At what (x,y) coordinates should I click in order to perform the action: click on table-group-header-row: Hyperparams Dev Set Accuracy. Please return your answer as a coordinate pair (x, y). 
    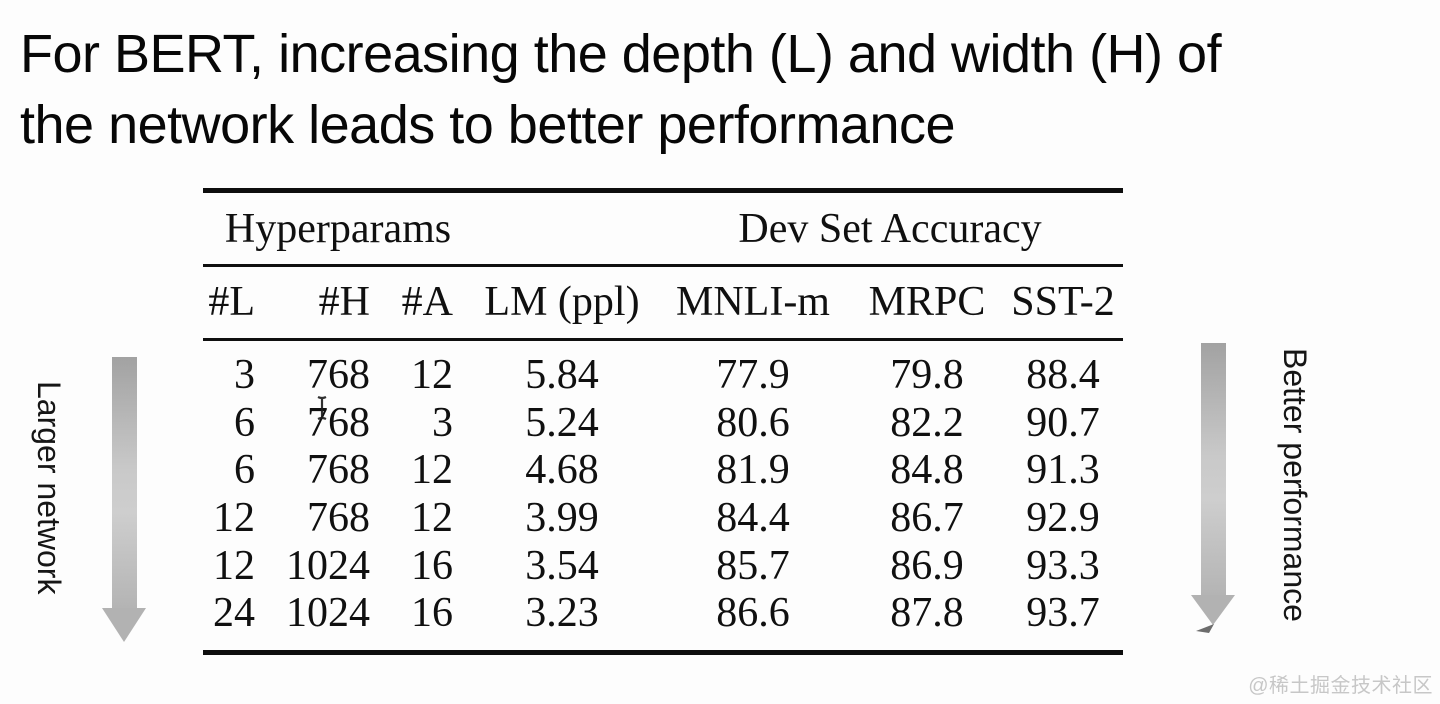
    Looking at the image, I should click on (663, 230).